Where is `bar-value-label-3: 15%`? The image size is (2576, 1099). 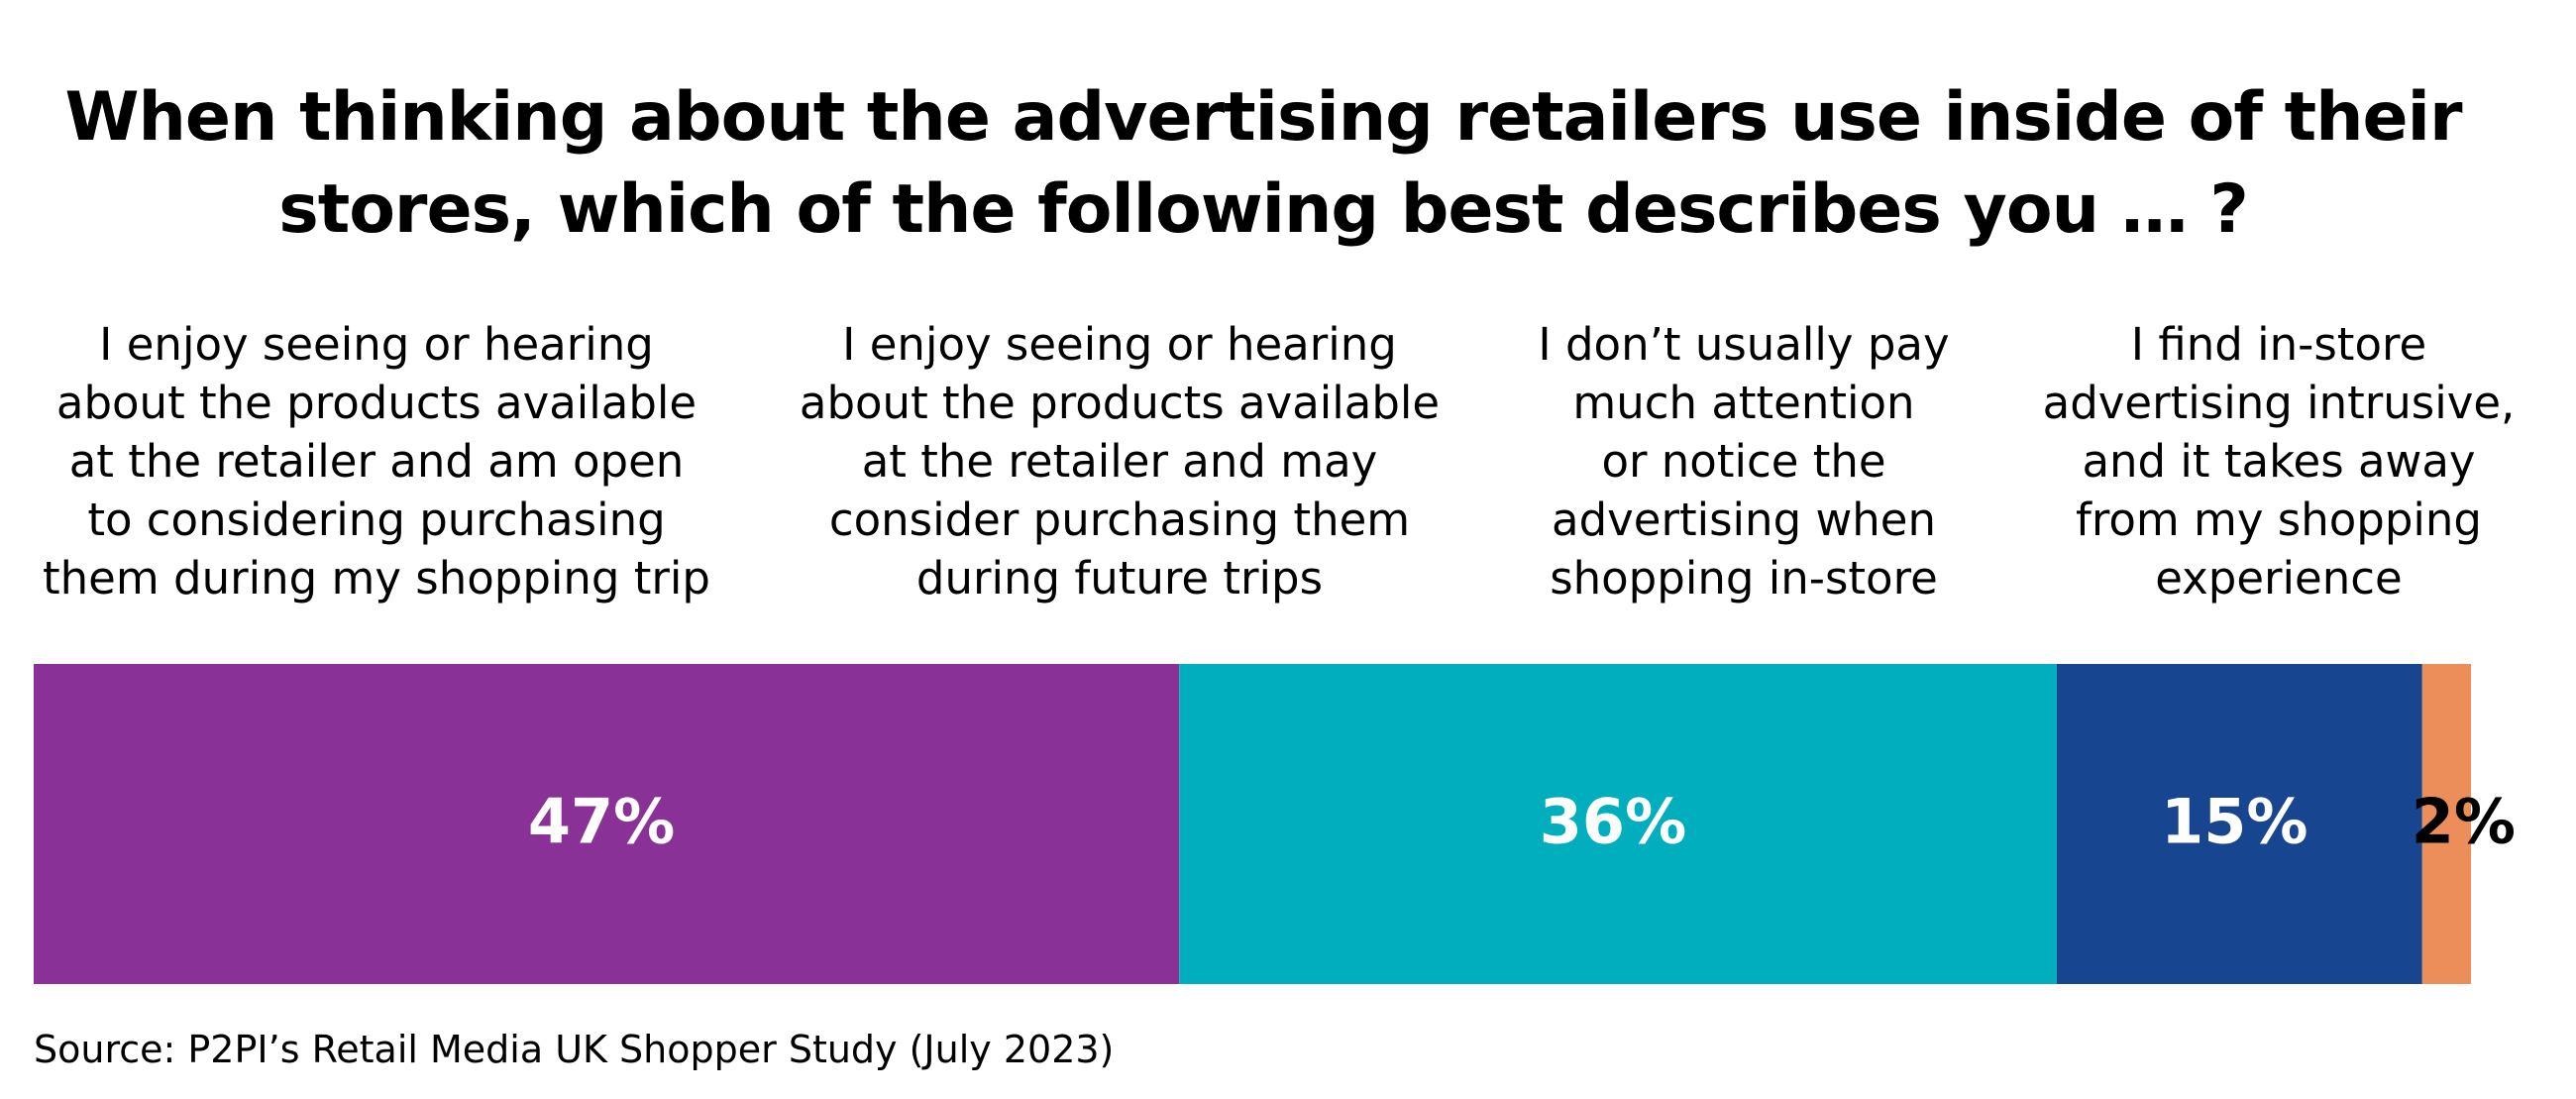 bar-value-label-3: 15% is located at coordinates (2234, 822).